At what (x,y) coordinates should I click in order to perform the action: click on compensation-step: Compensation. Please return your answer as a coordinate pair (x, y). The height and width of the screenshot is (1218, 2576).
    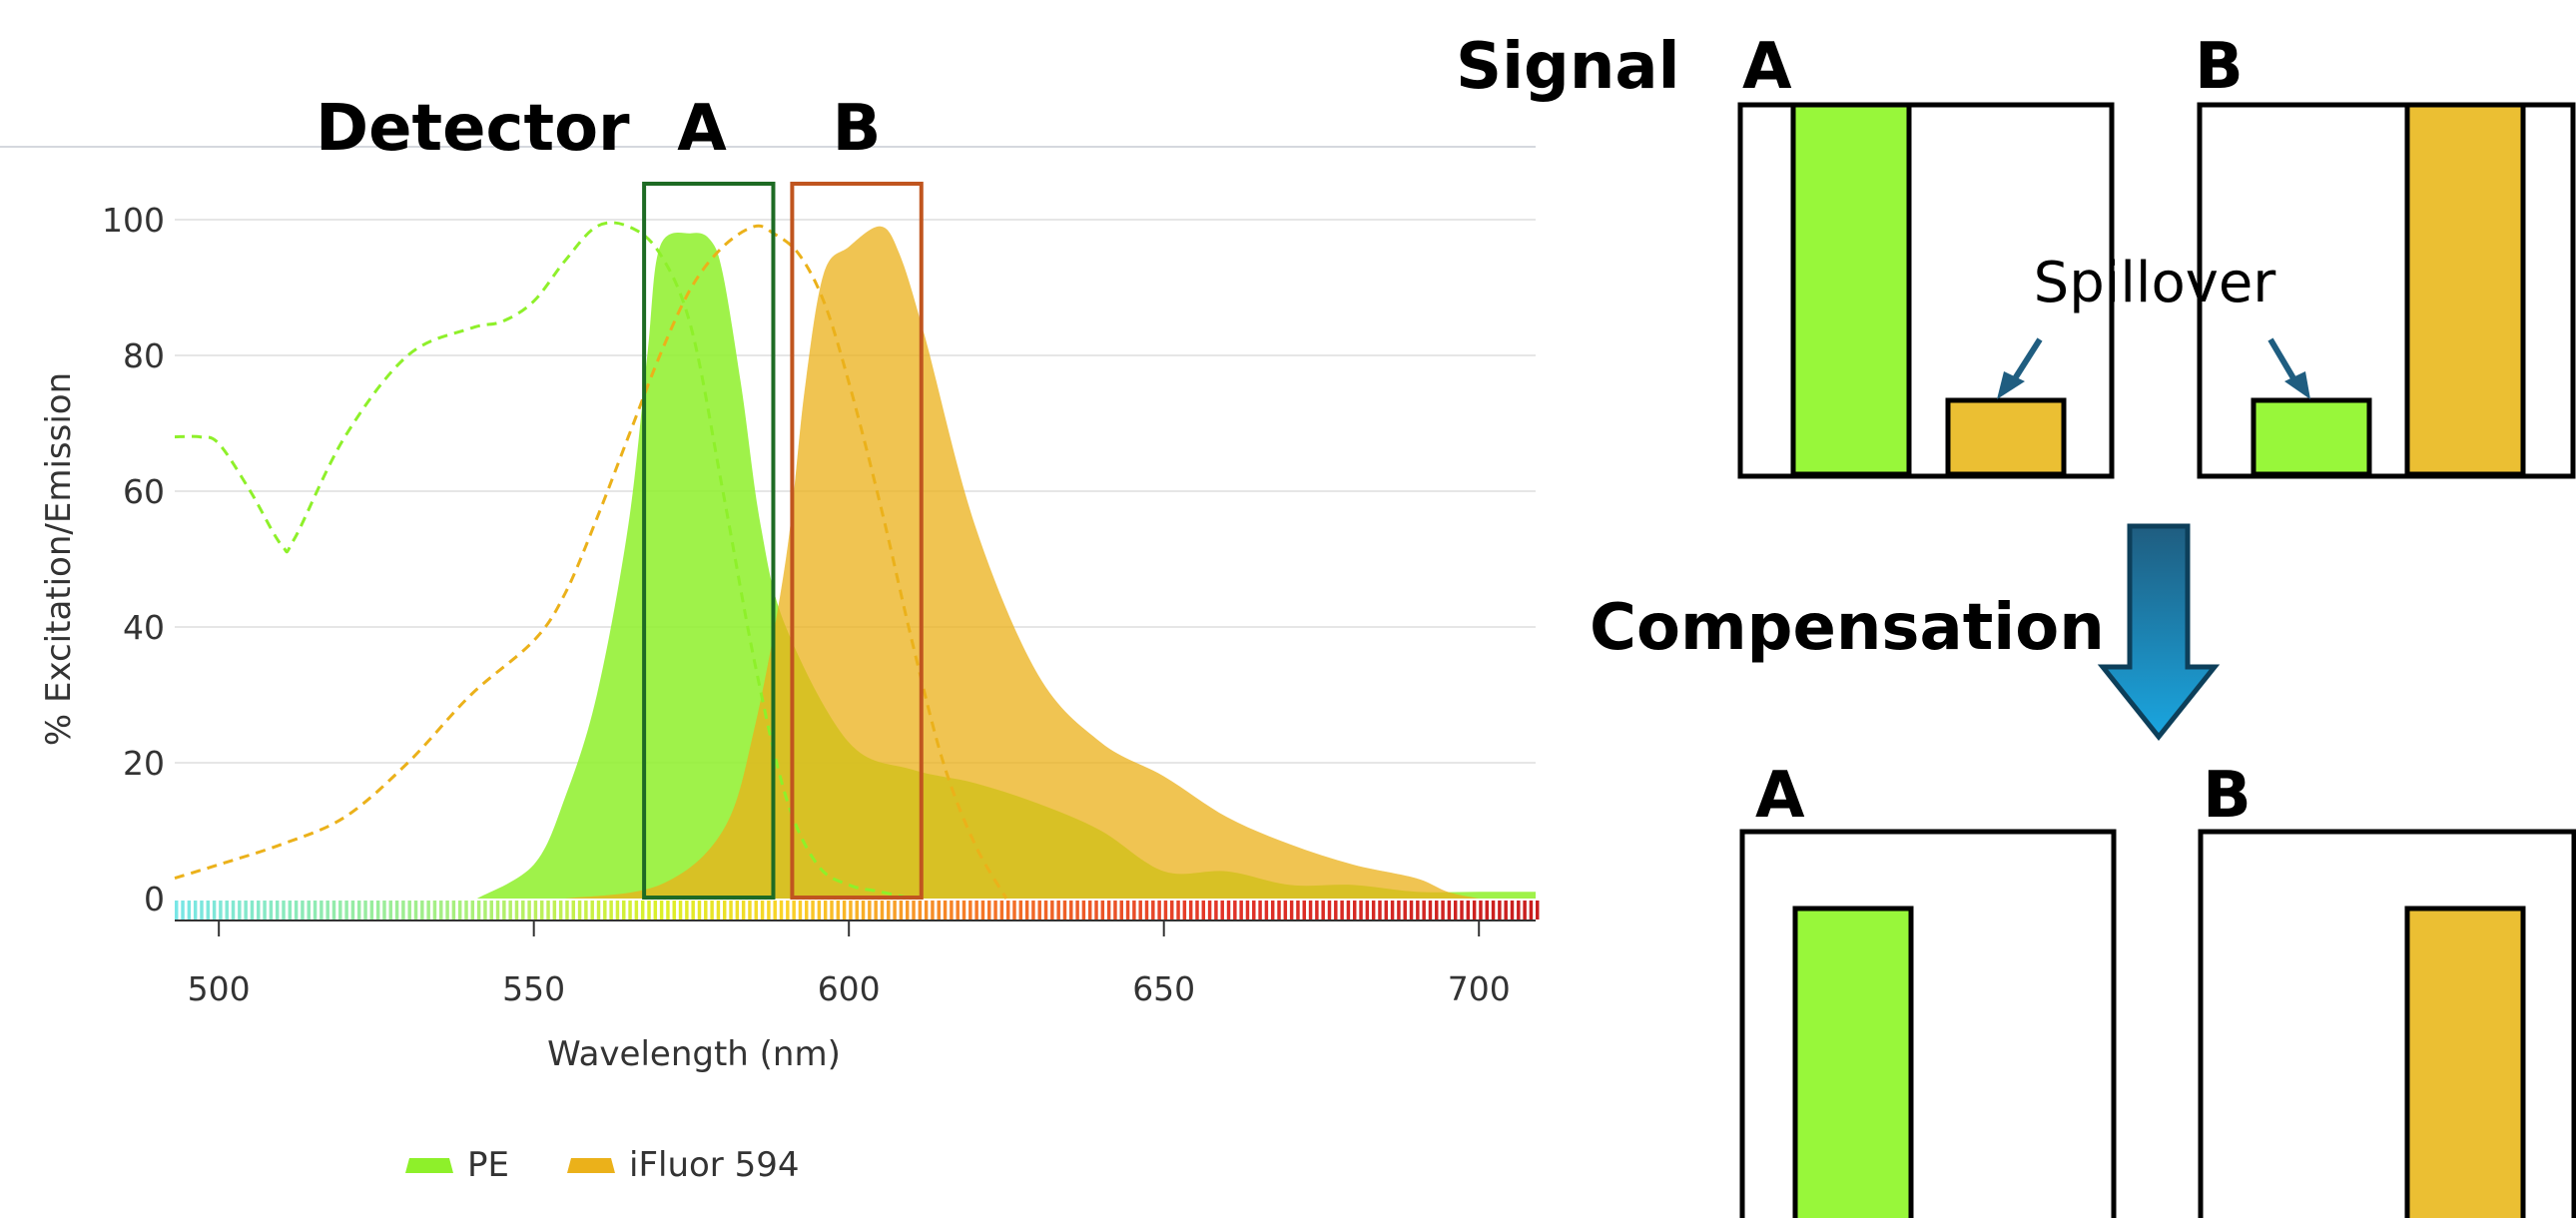
    Looking at the image, I should click on (1905, 632).